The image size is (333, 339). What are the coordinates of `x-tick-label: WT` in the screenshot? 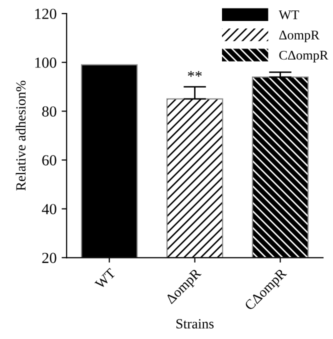 It's located at (105, 279).